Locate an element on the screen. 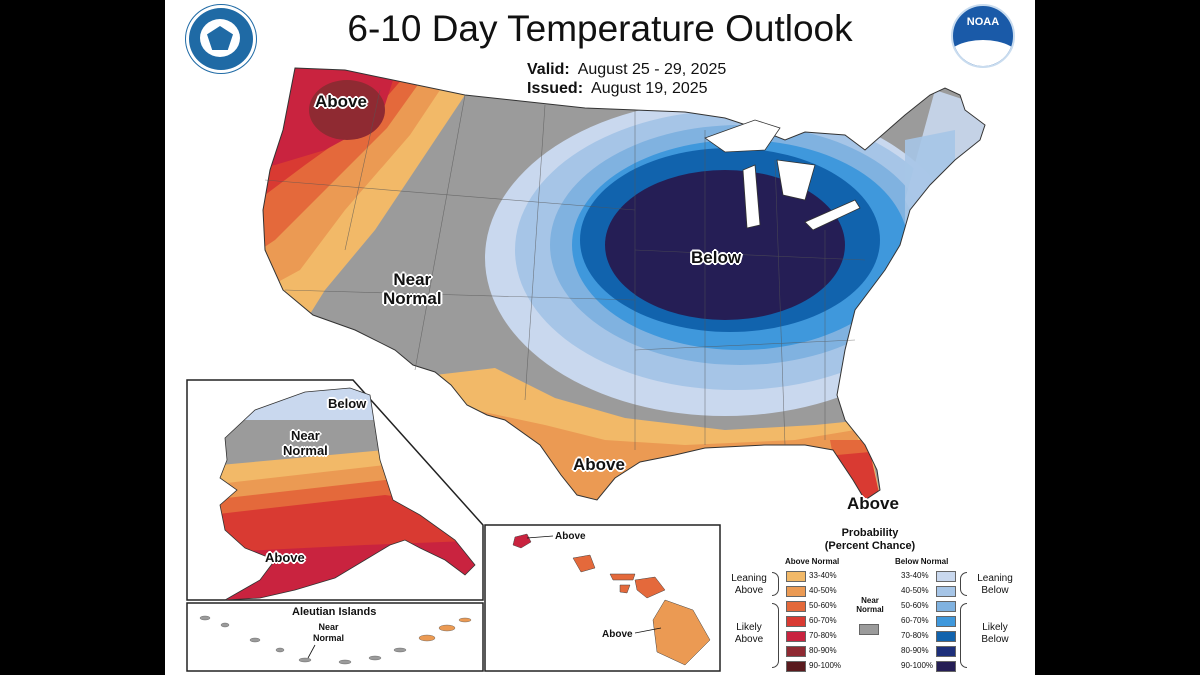 The height and width of the screenshot is (675, 1200). issued-label: Issued: is located at coordinates (555, 88).